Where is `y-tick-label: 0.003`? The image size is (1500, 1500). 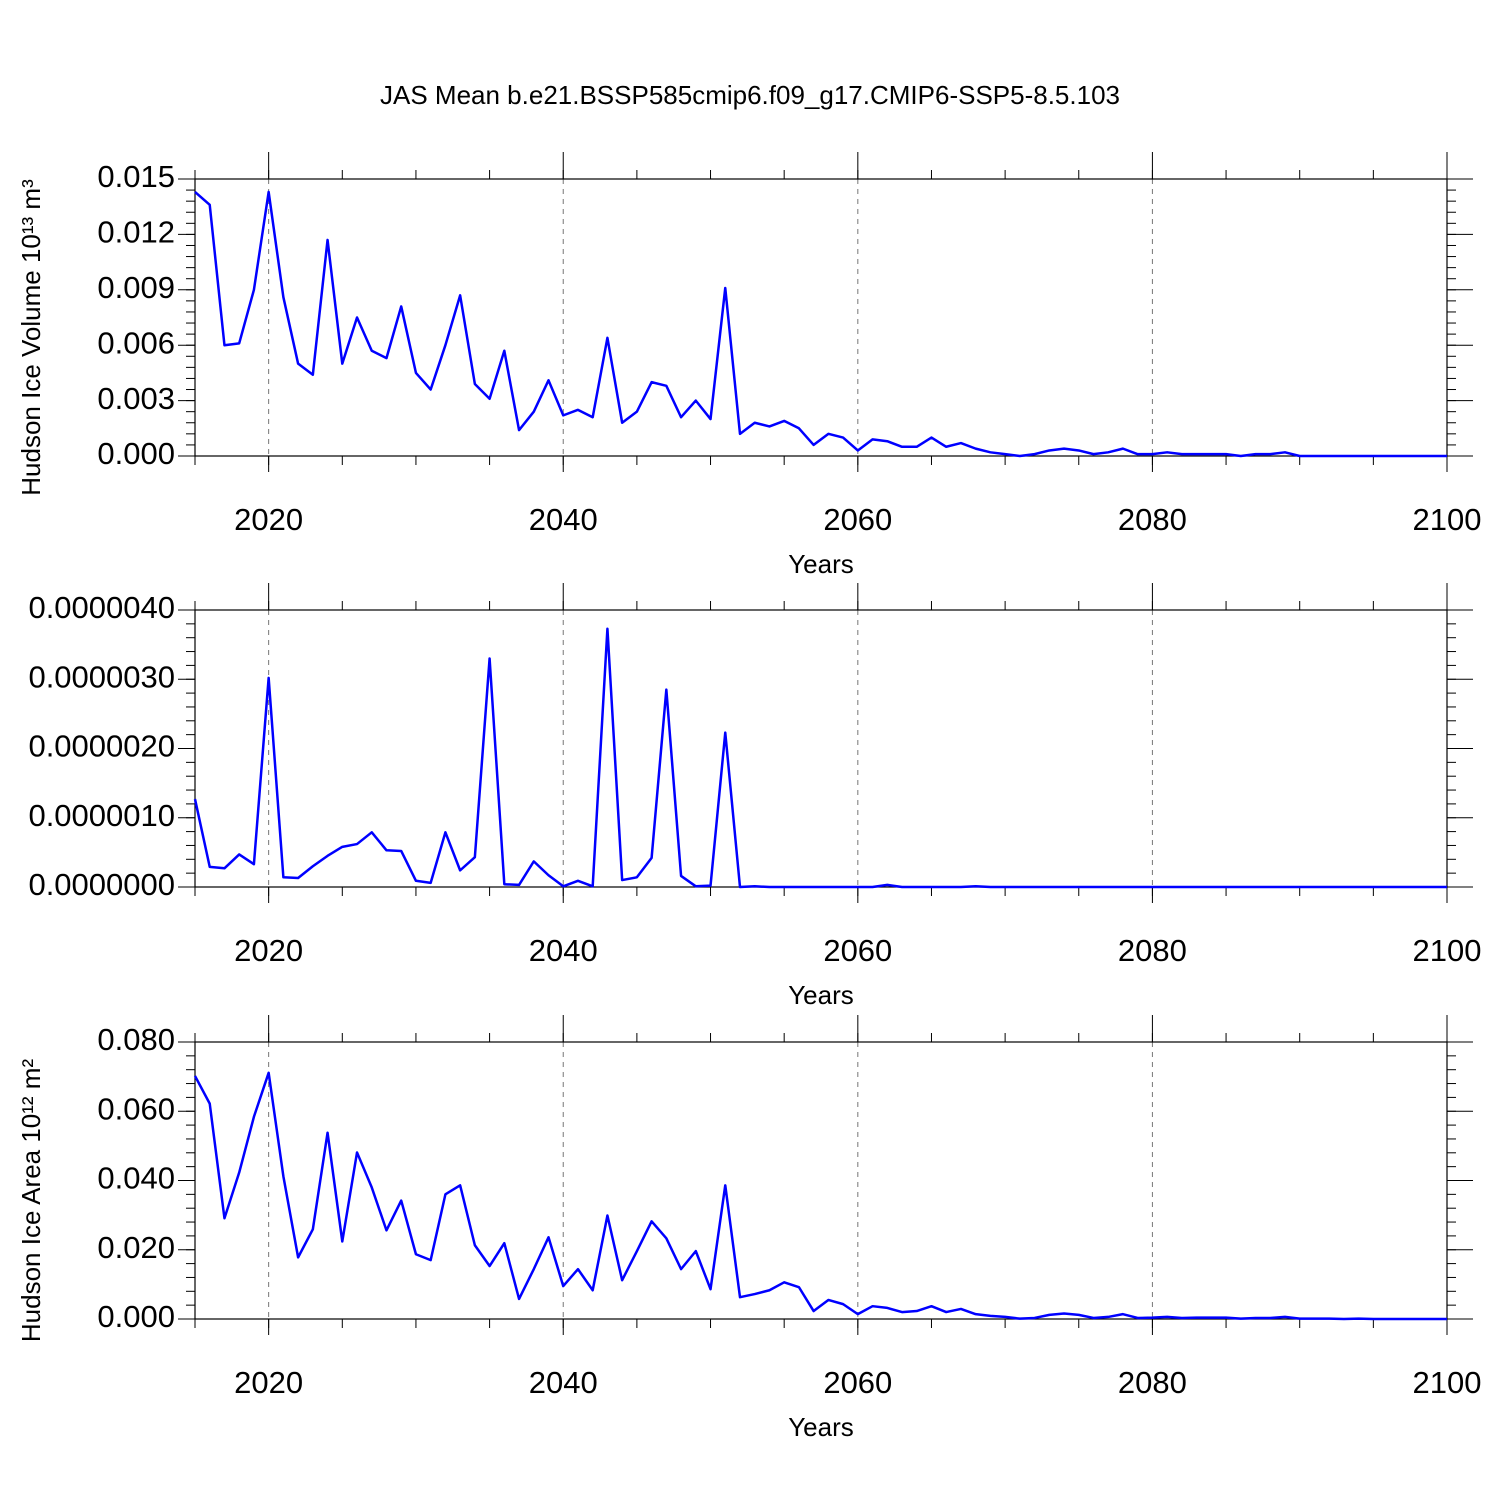
y-tick-label: 0.003 is located at coordinates (136, 398).